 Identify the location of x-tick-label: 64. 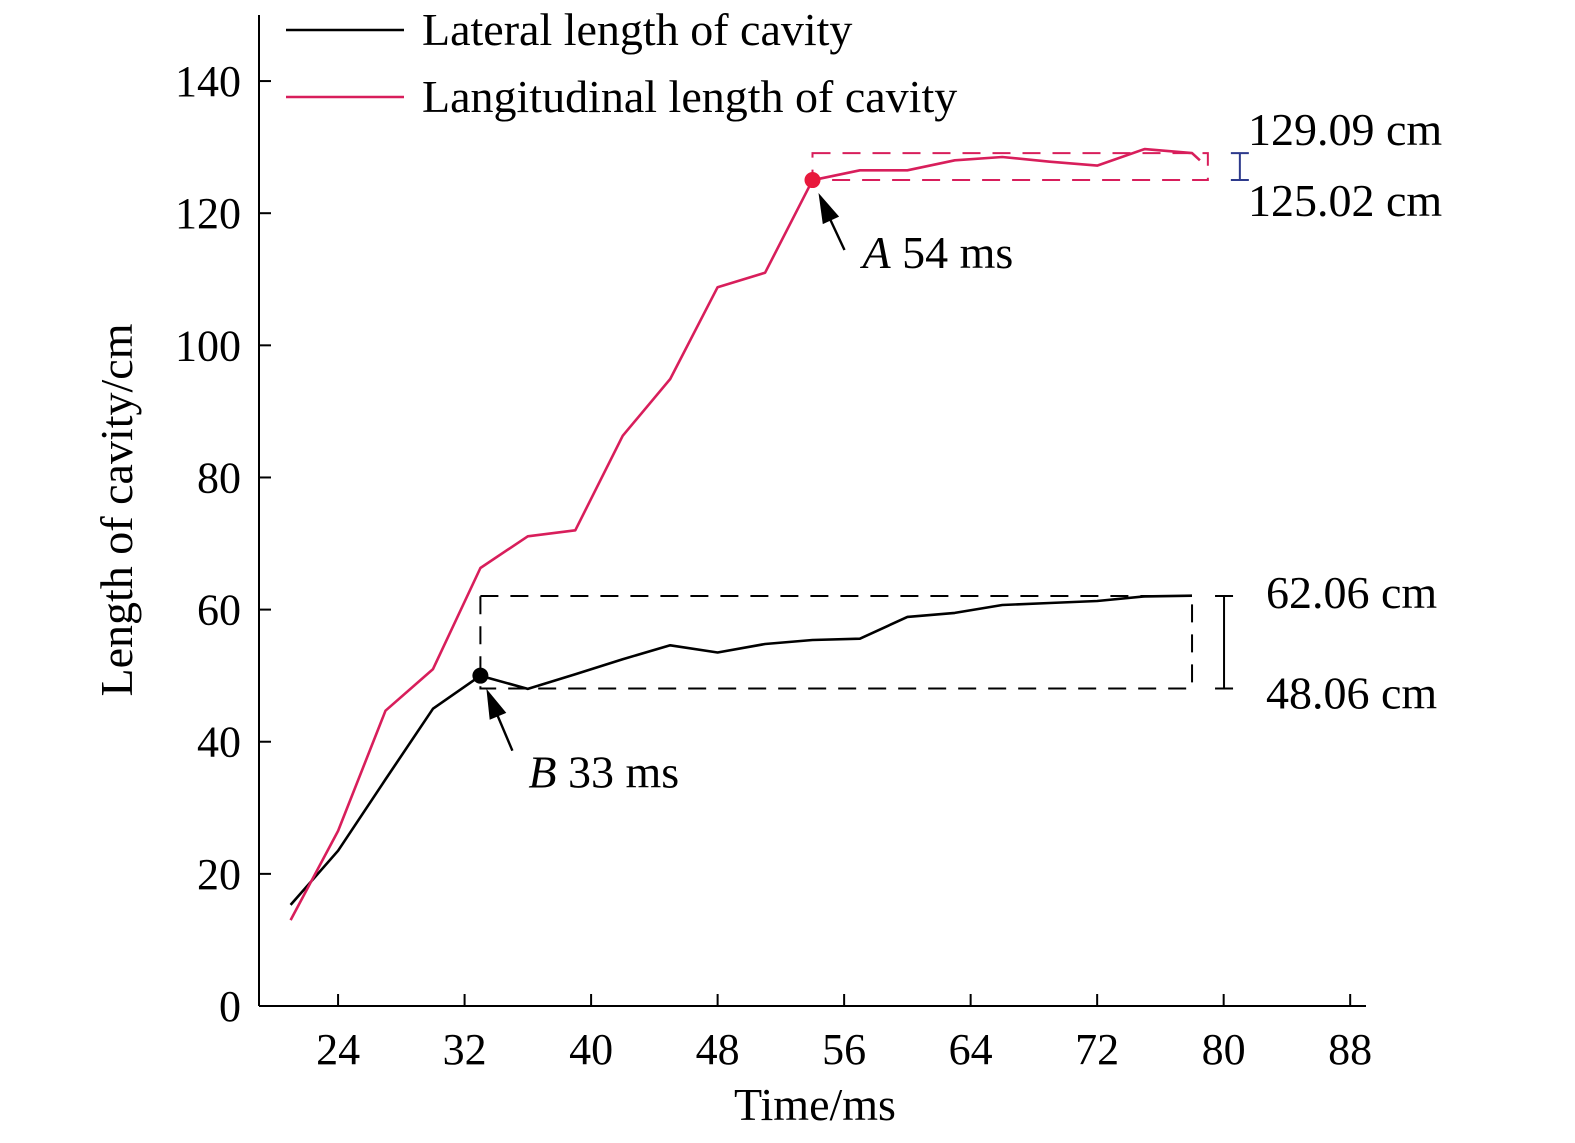
(971, 1049).